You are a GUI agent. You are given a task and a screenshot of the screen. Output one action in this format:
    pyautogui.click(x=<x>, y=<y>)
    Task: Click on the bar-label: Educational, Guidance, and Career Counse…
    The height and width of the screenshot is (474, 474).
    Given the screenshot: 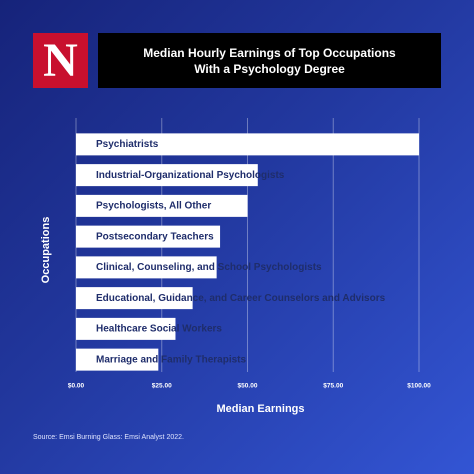 What is the action you would take?
    pyautogui.click(x=241, y=298)
    